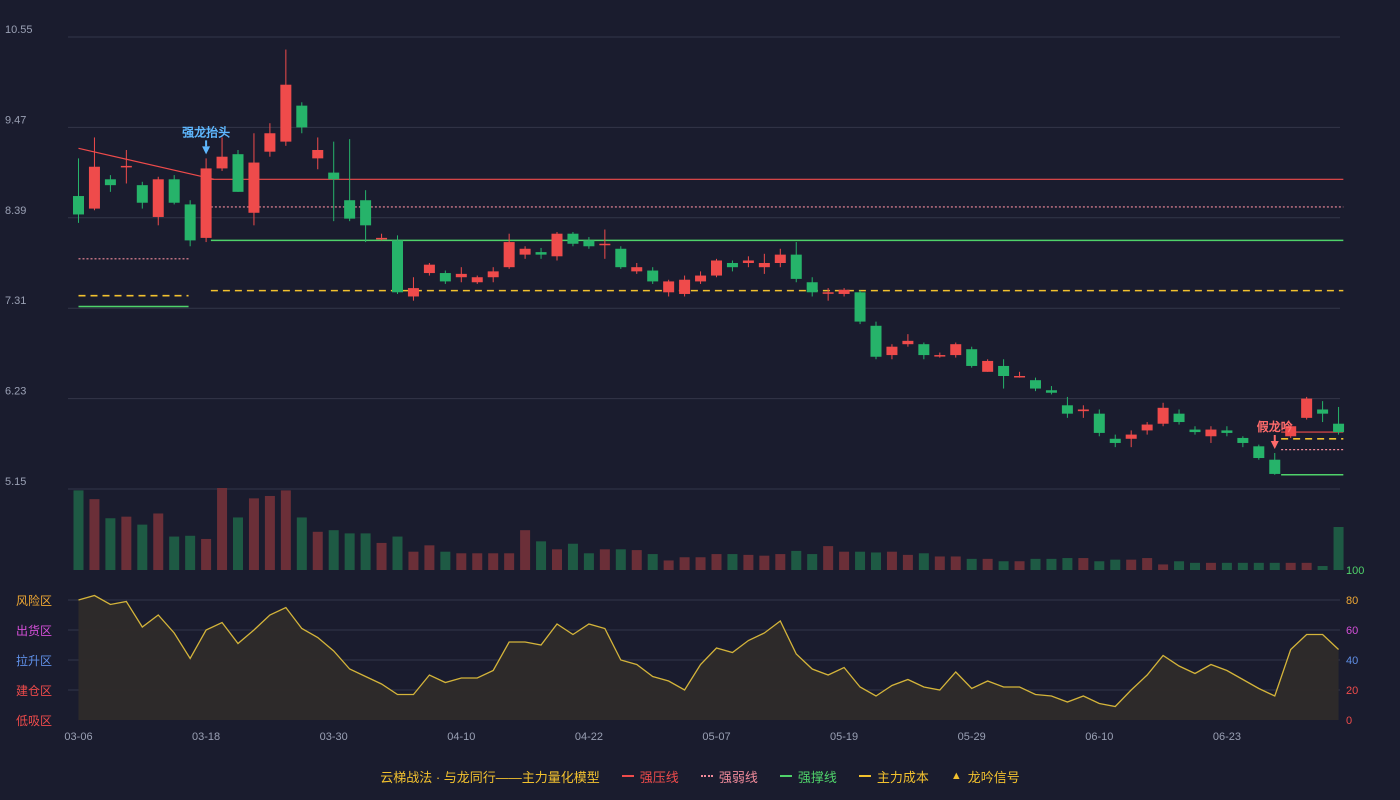 This screenshot has width=1400, height=800. Describe the element at coordinates (1352, 631) in the screenshot. I see `oscillator-tick-label: 60` at that location.